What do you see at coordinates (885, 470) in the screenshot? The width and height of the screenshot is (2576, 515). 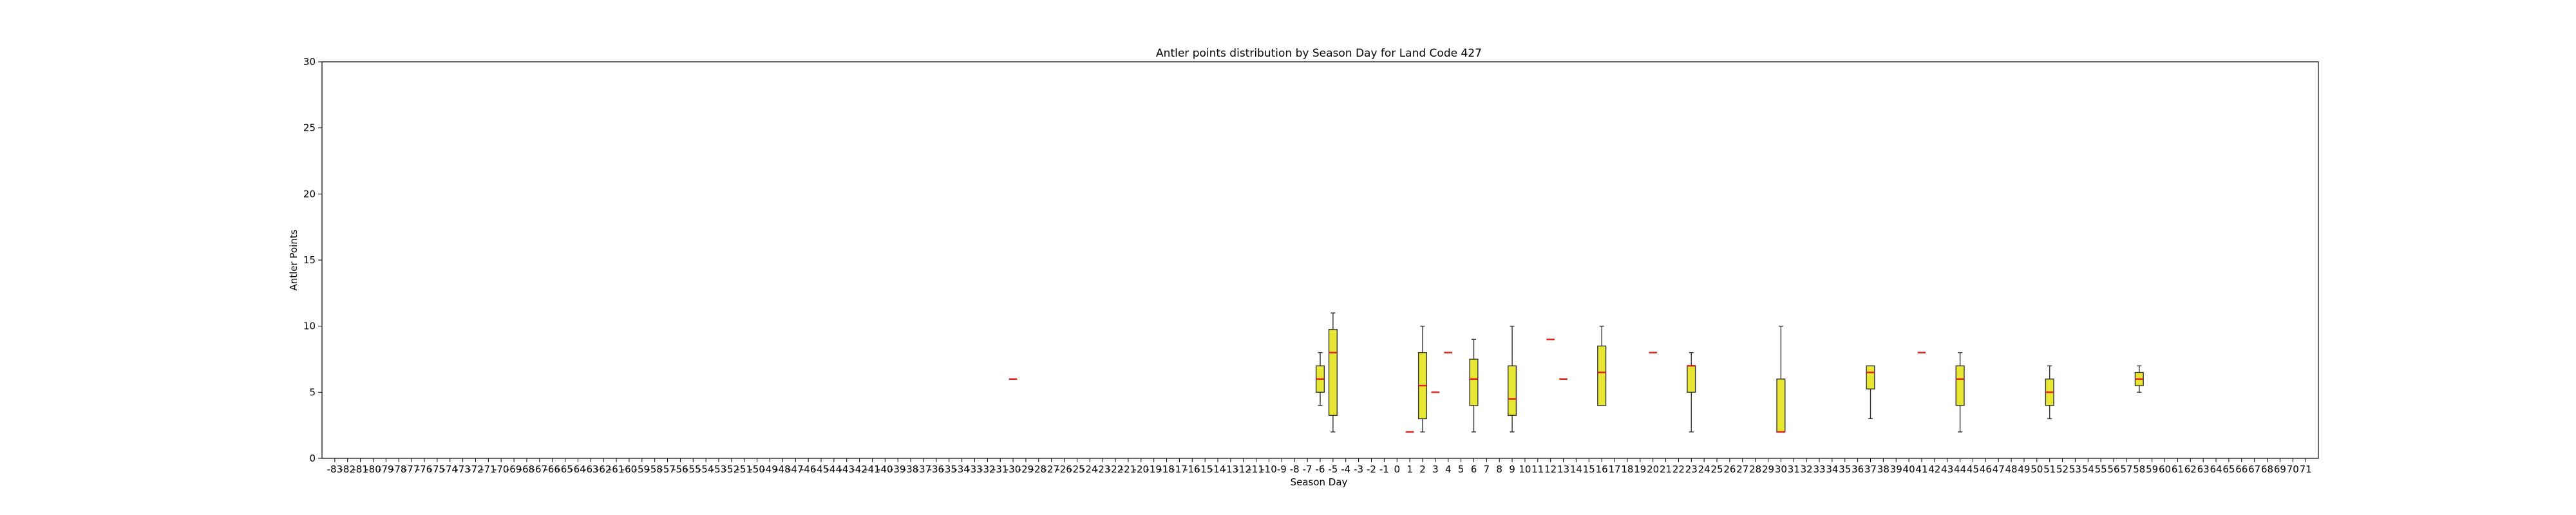 I see `x-tick-label: -40` at bounding box center [885, 470].